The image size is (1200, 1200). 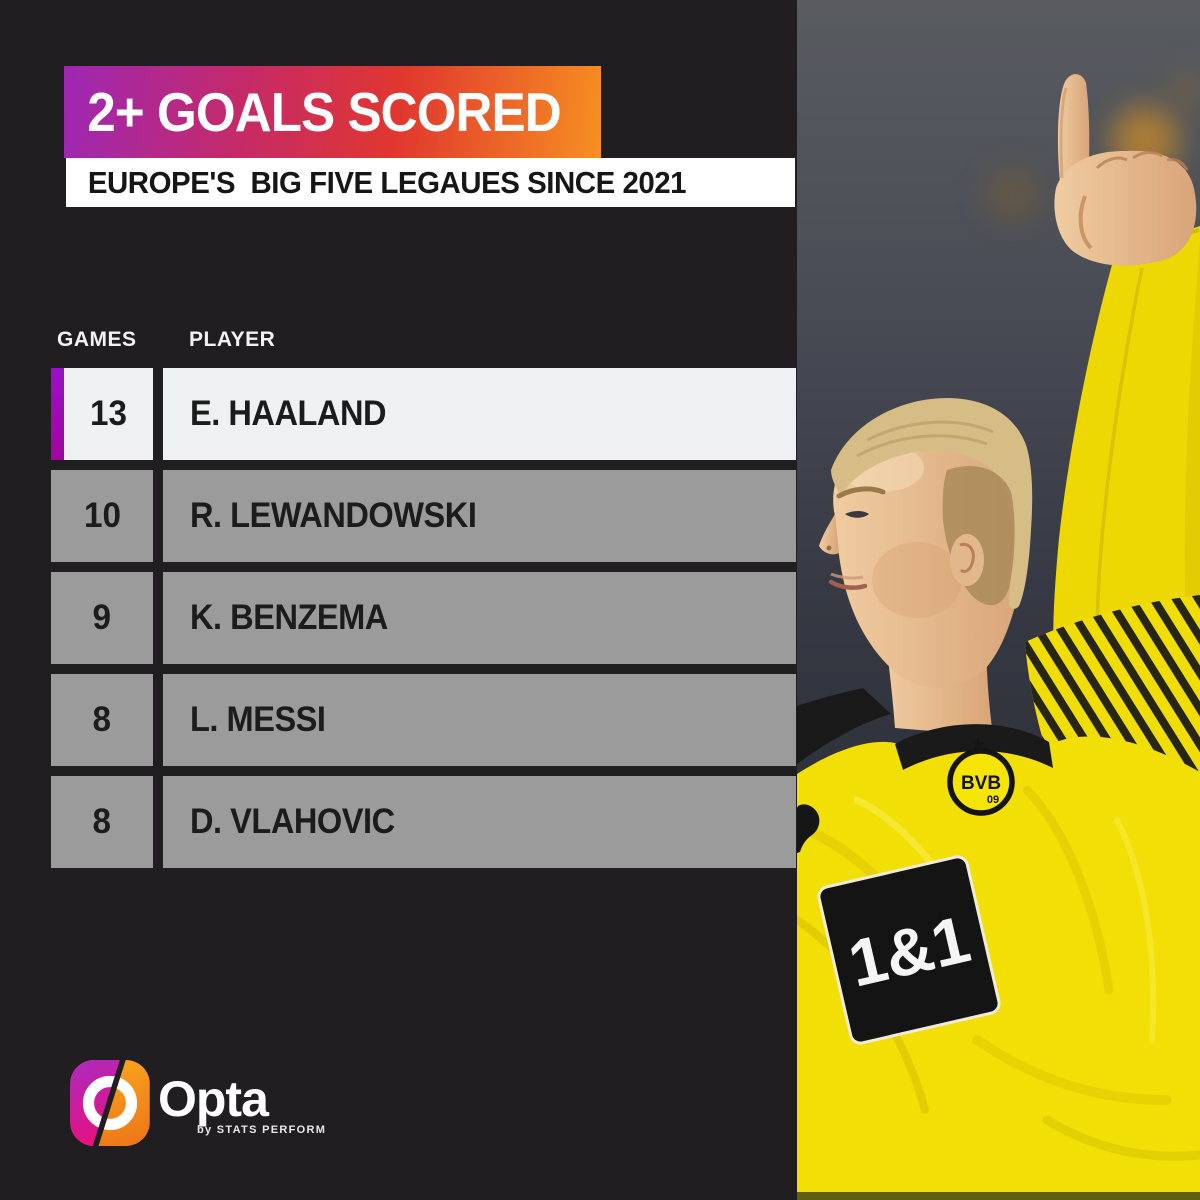 I want to click on eyebrow, so click(x=861, y=492).